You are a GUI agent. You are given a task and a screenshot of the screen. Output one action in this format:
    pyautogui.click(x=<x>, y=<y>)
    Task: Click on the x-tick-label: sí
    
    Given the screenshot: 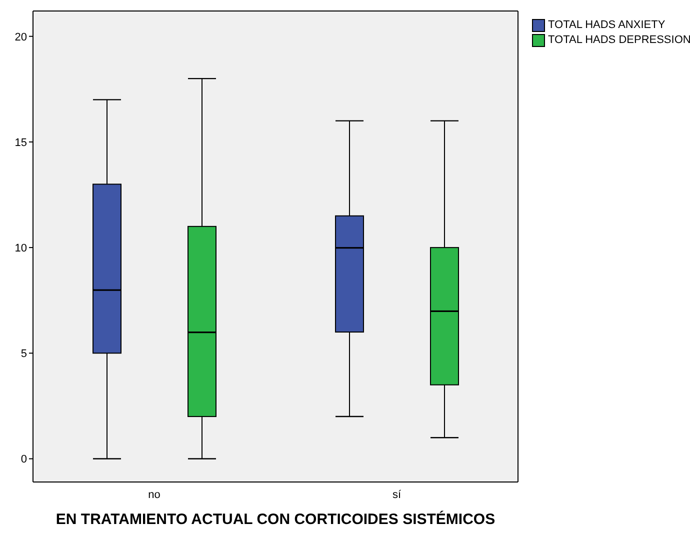 What is the action you would take?
    pyautogui.click(x=397, y=494)
    